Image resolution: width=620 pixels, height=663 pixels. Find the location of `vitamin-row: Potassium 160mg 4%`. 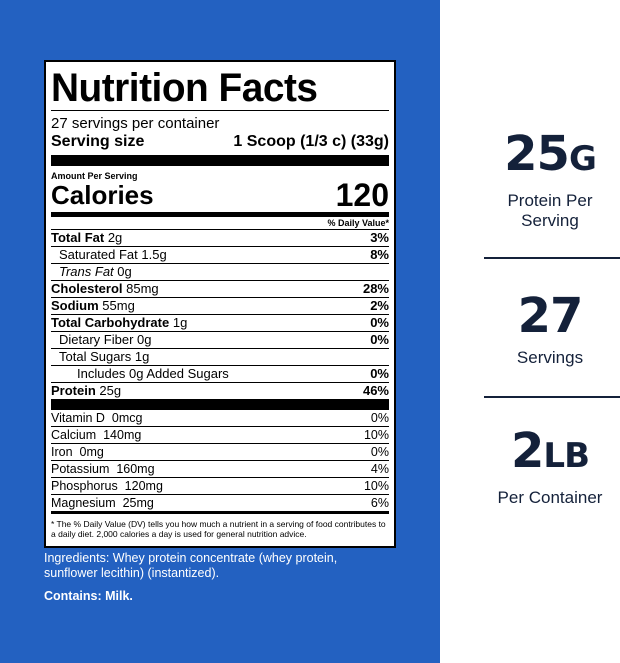

vitamin-row: Potassium 160mg 4% is located at coordinates (220, 468).